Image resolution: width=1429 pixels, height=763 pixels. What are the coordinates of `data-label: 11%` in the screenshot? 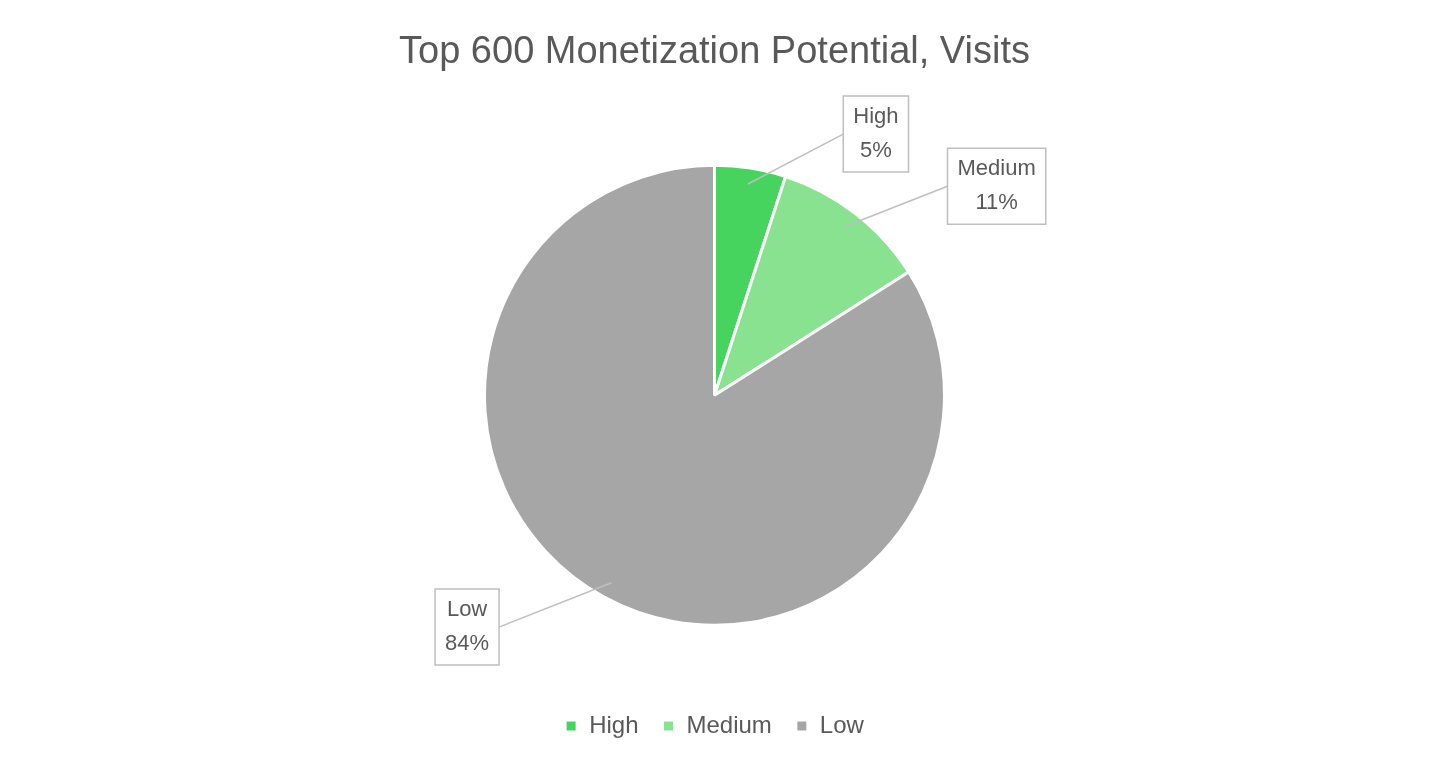 It's located at (996, 202).